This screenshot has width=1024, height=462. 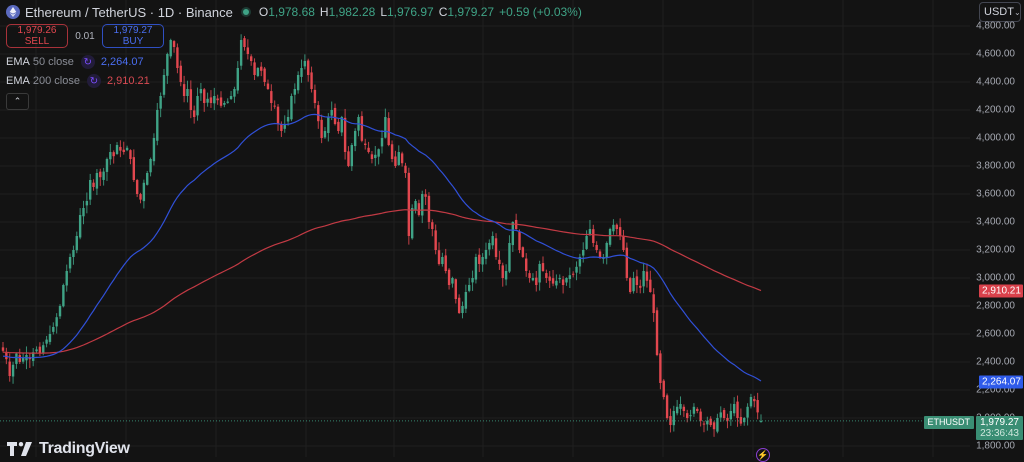 What do you see at coordinates (995, 334) in the screenshot?
I see `price-axis-label: 2,600.00` at bounding box center [995, 334].